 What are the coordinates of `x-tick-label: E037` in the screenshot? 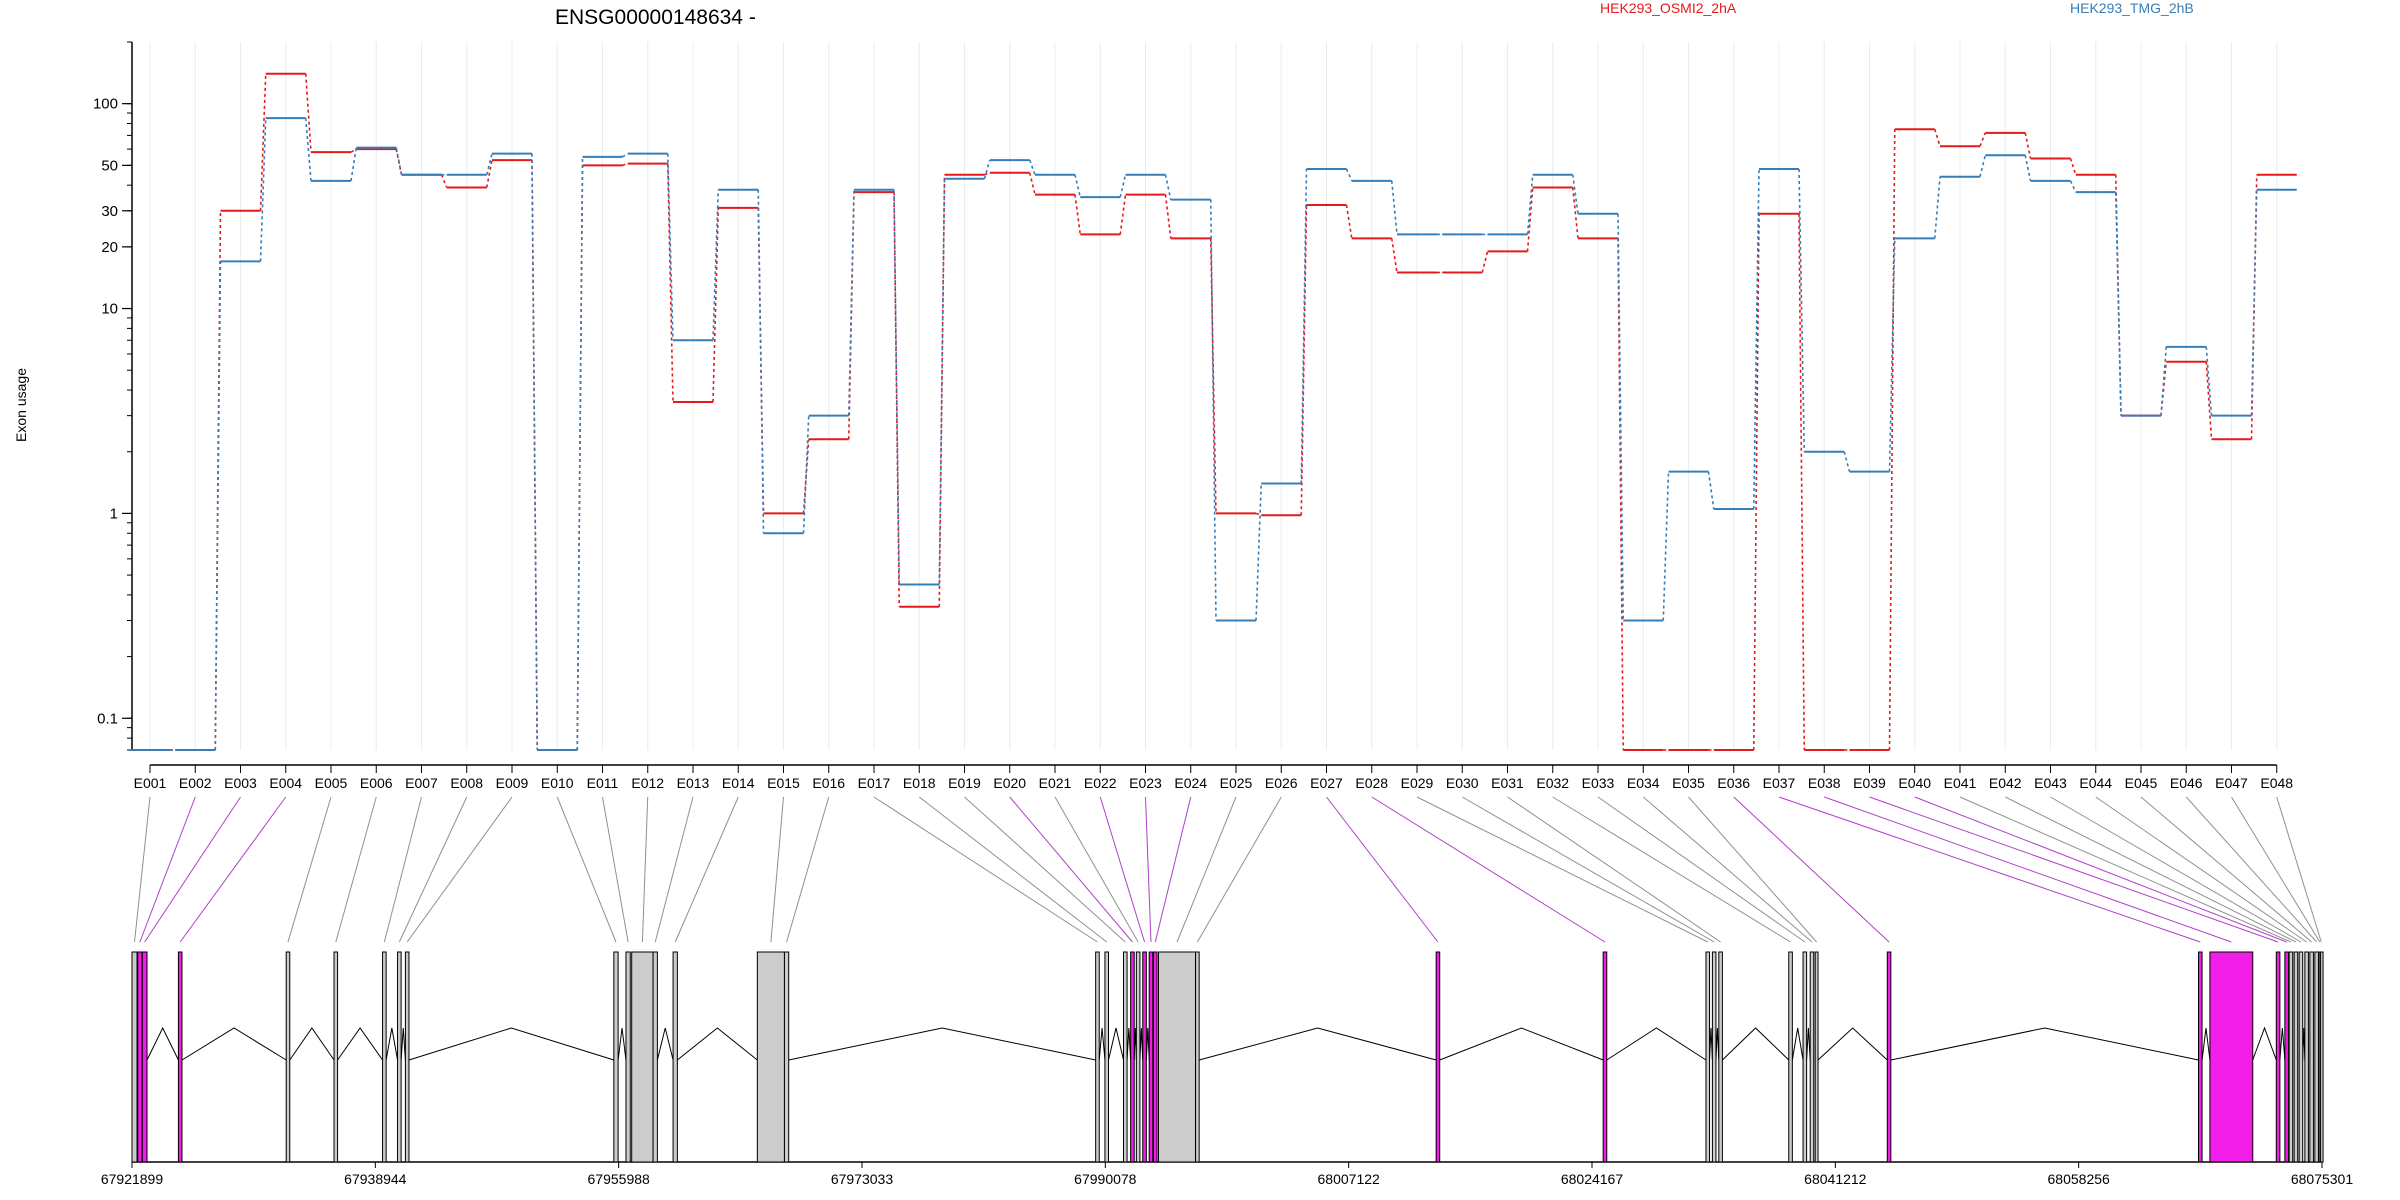 It's located at (1779, 783).